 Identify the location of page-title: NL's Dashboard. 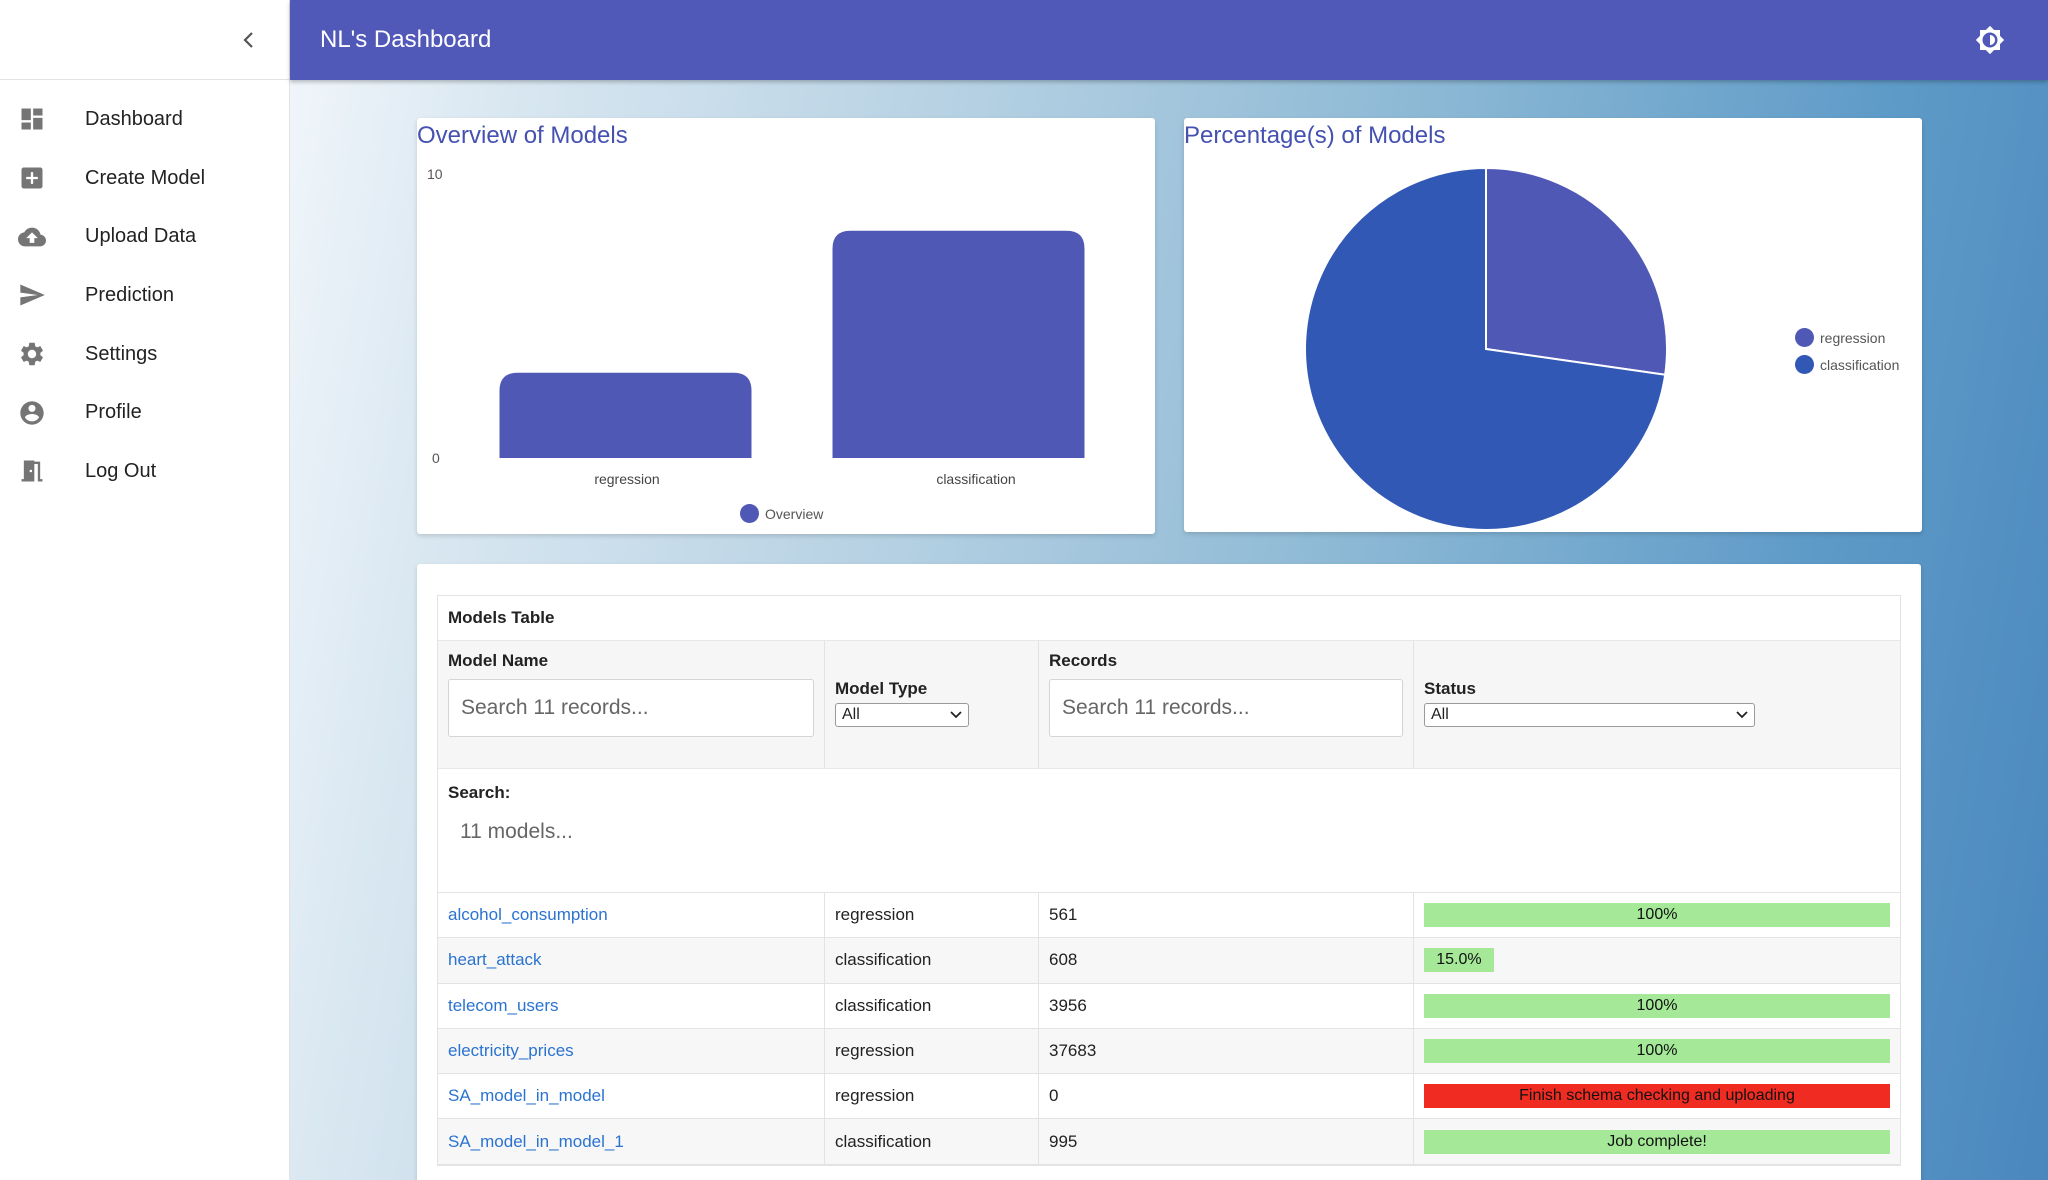
(406, 39).